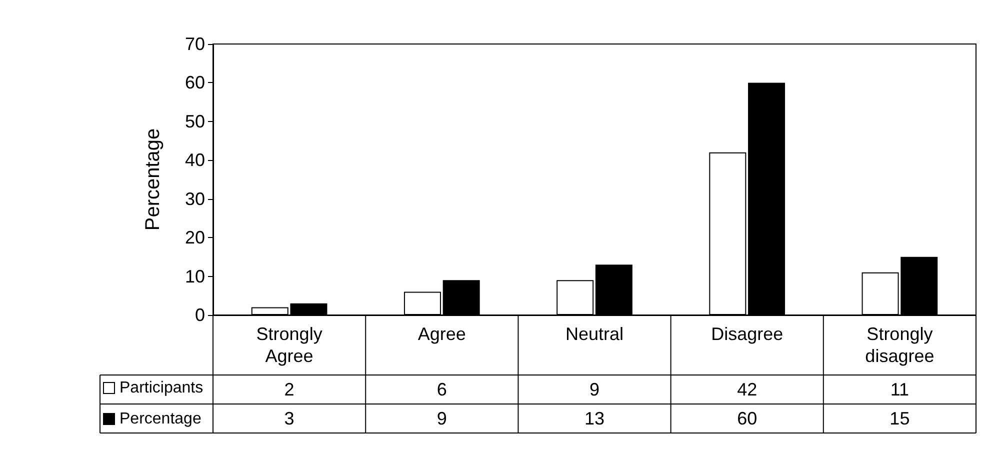  Describe the element at coordinates (162, 388) in the screenshot. I see `legend-label: Participants` at that location.